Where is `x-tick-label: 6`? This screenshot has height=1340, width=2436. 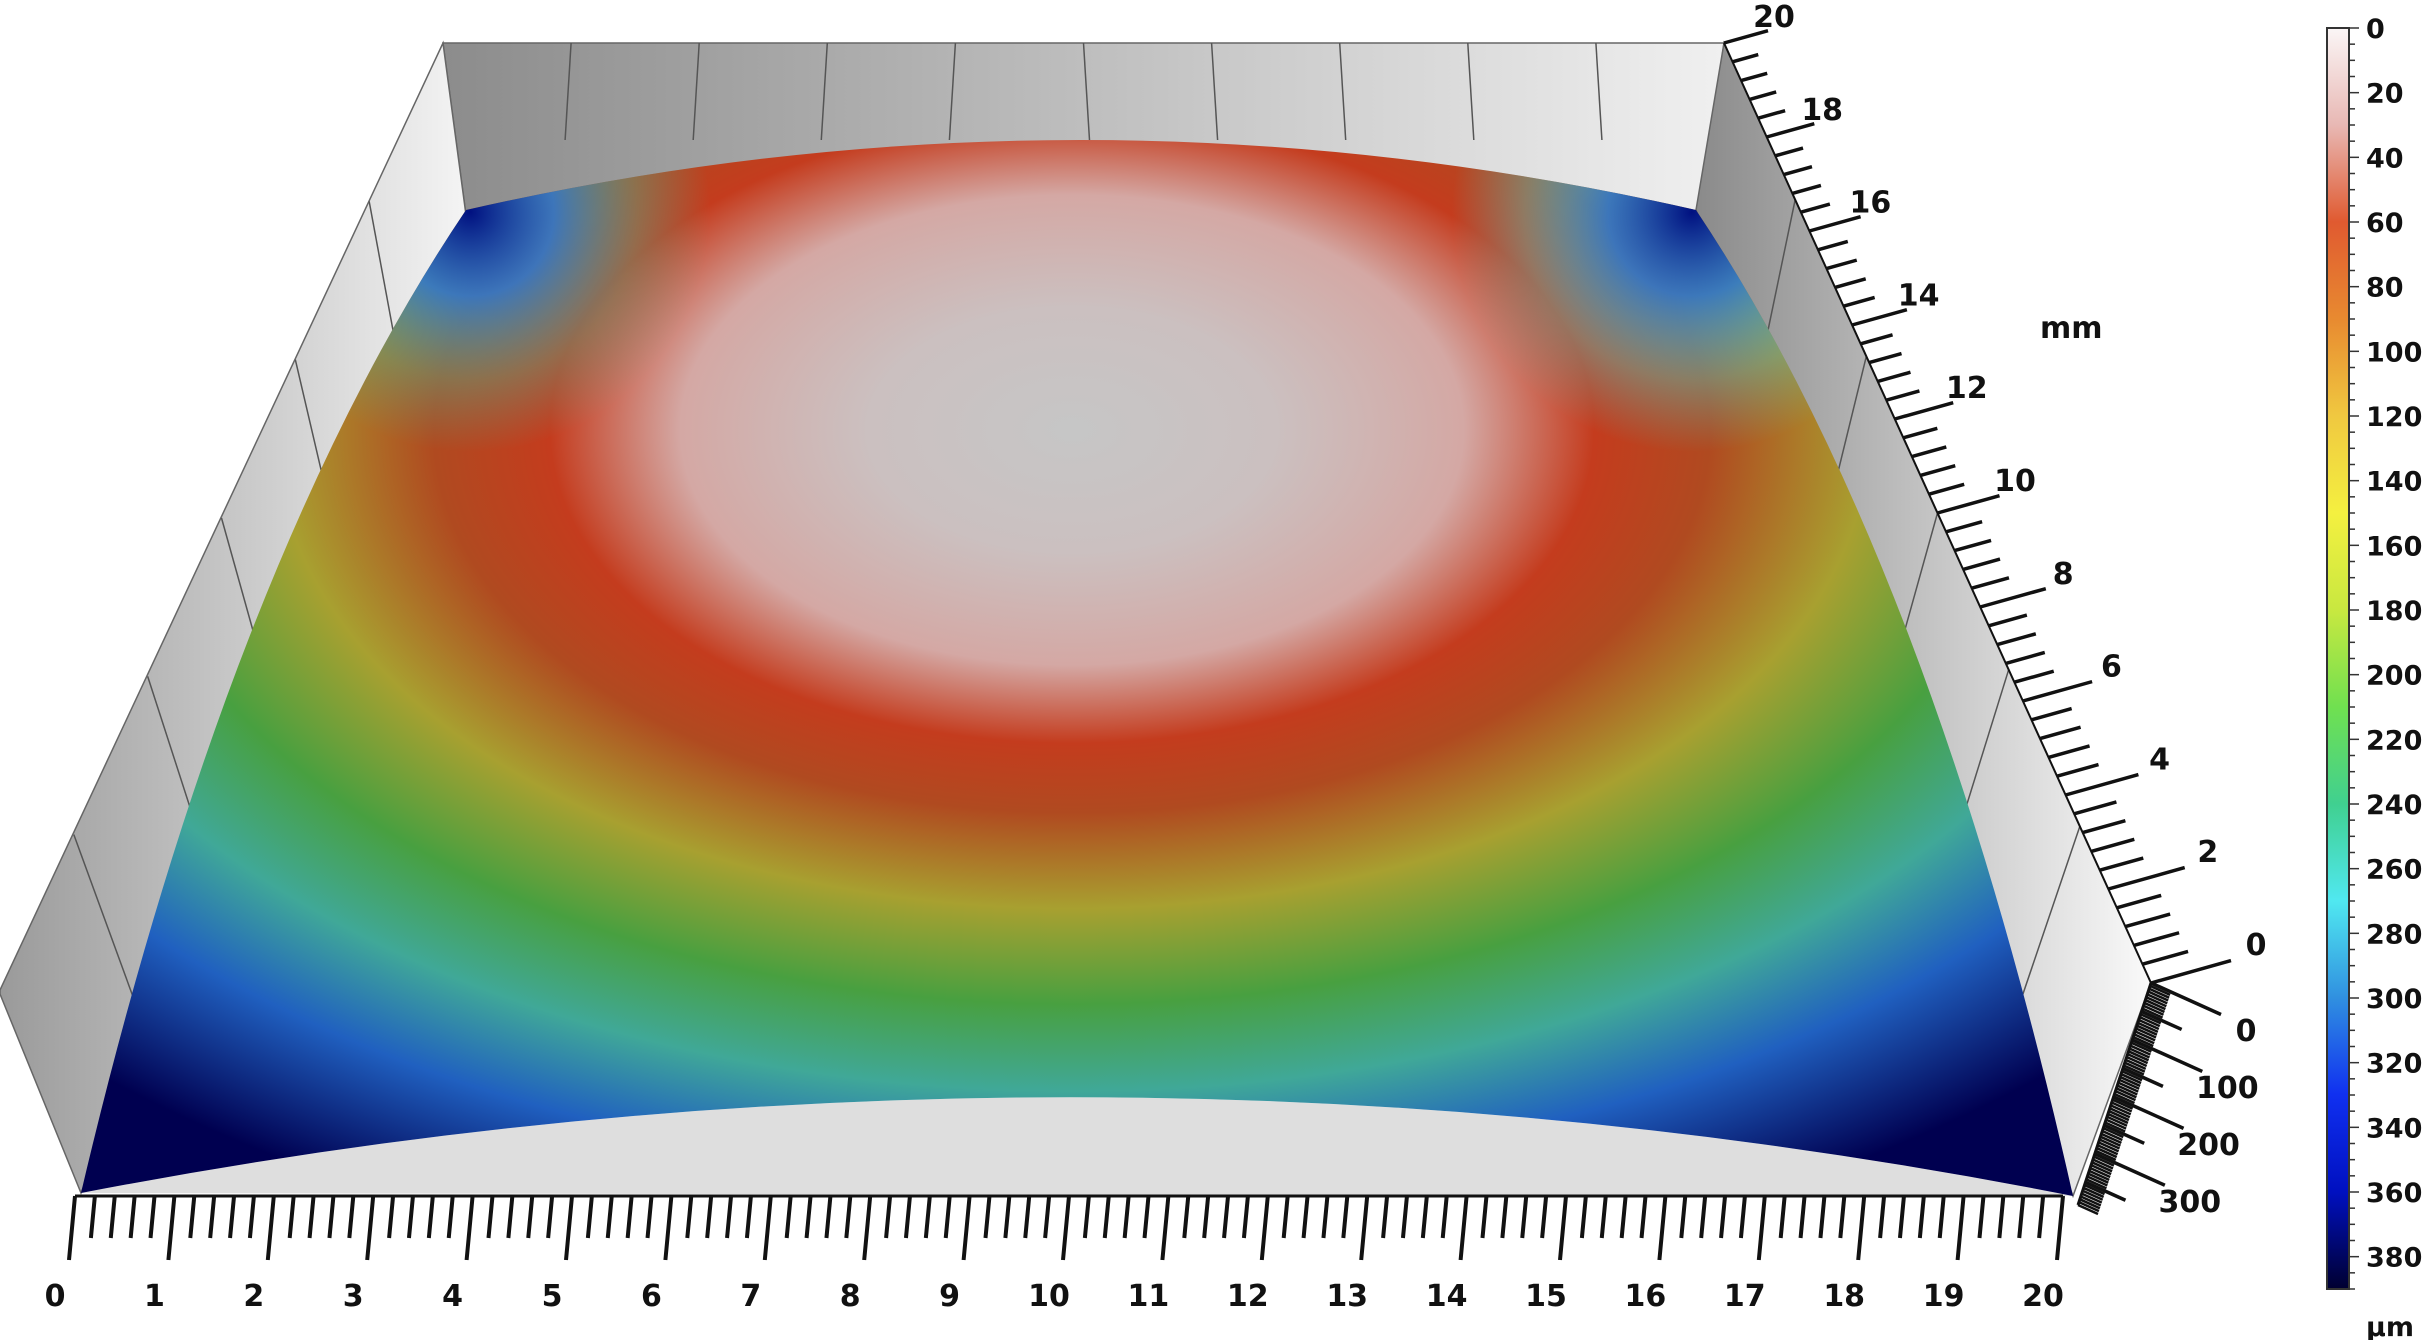
x-tick-label: 6 is located at coordinates (651, 1296).